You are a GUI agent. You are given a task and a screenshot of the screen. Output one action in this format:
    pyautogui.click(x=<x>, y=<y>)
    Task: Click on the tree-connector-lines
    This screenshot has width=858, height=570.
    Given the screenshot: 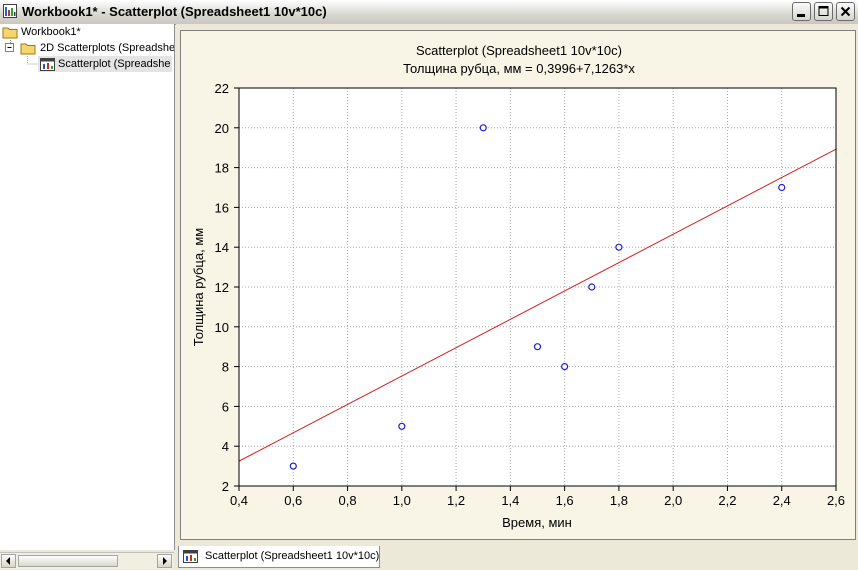 What is the action you would take?
    pyautogui.click(x=22, y=52)
    